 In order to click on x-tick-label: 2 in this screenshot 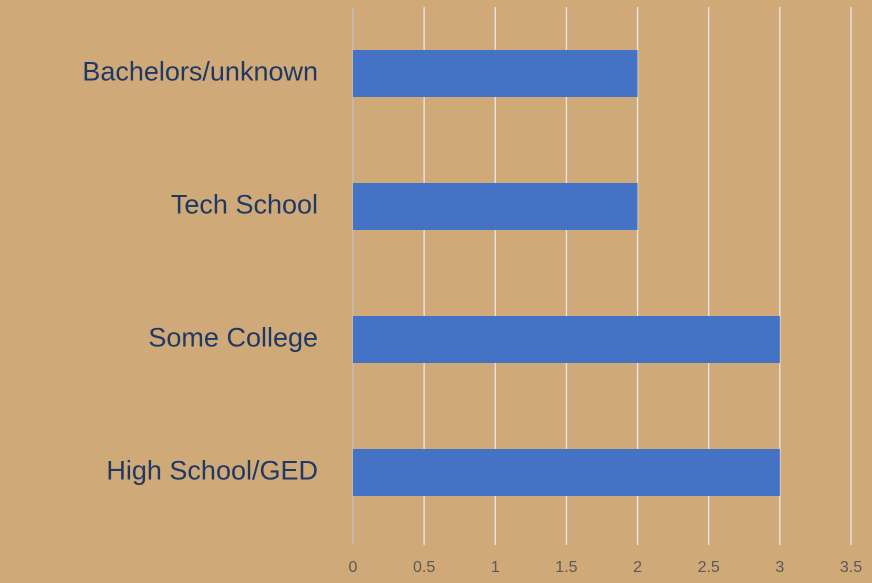, I will do `click(637, 567)`.